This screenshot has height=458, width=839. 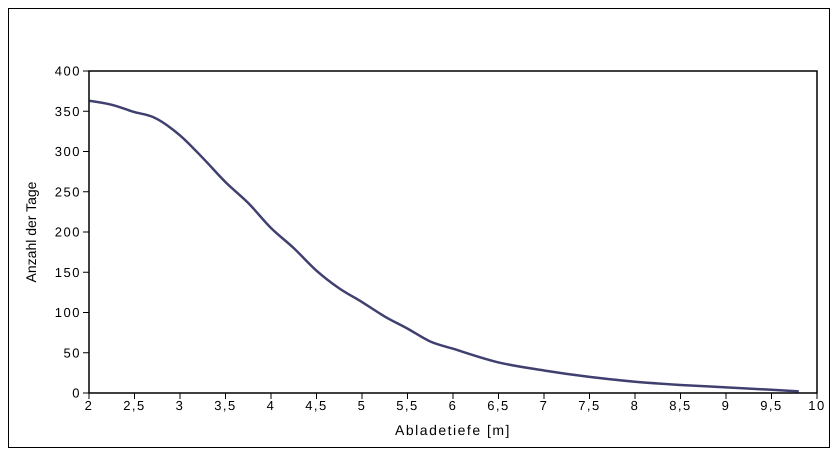 I want to click on y-tick-label: 150, so click(x=67, y=272).